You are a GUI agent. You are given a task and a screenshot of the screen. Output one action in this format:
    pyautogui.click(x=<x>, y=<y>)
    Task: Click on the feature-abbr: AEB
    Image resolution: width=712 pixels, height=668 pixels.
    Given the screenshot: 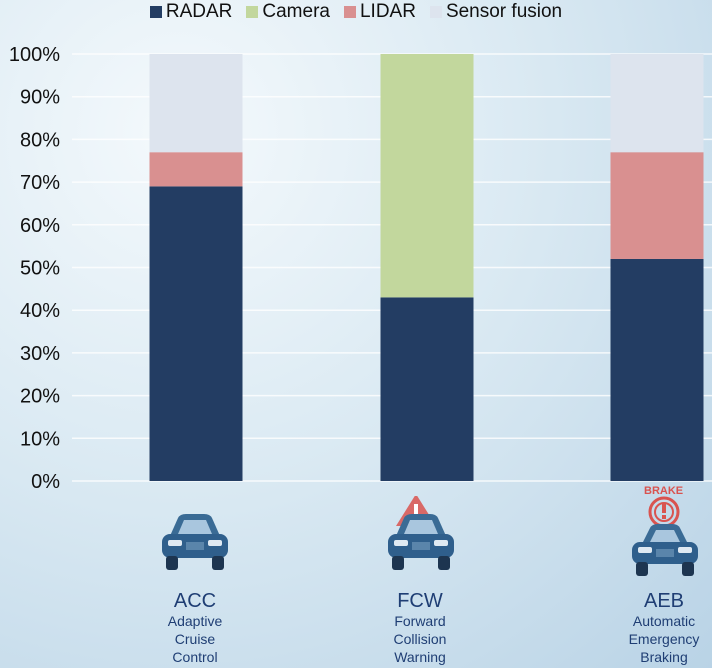 What is the action you would take?
    pyautogui.click(x=664, y=601)
    